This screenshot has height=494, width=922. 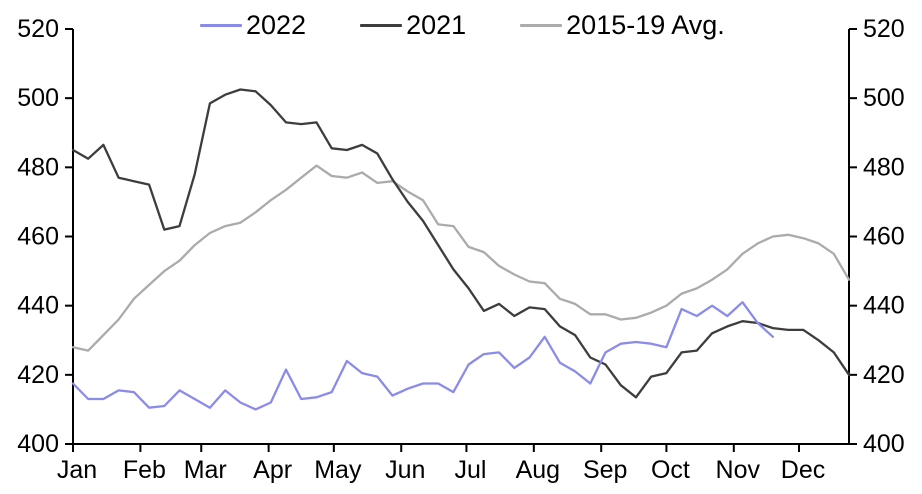 I want to click on legend-label-2022: 2022, so click(x=276, y=25).